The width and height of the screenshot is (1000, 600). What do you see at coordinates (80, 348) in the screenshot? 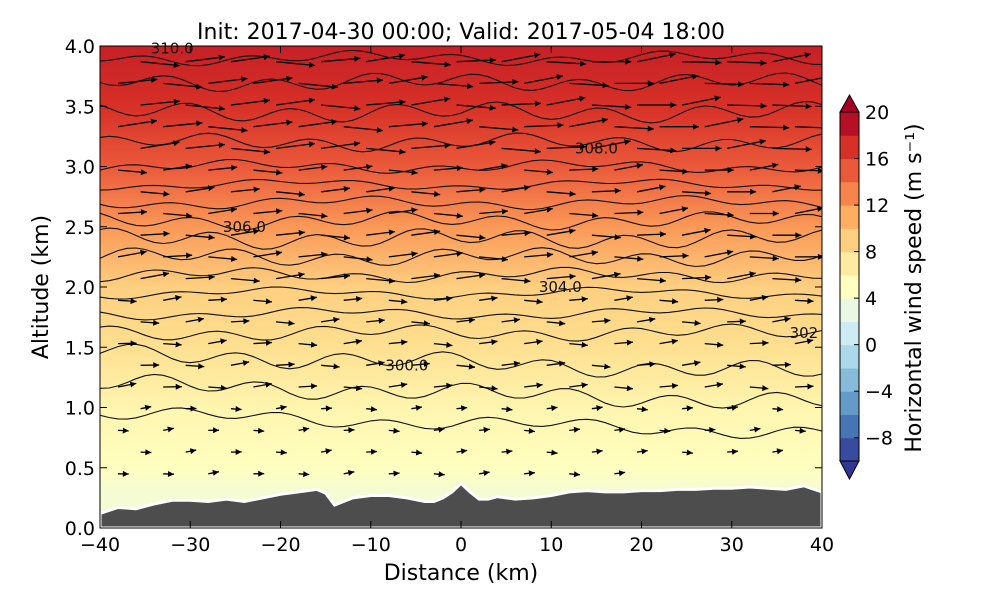
I see `y-tick-label: 1.5` at bounding box center [80, 348].